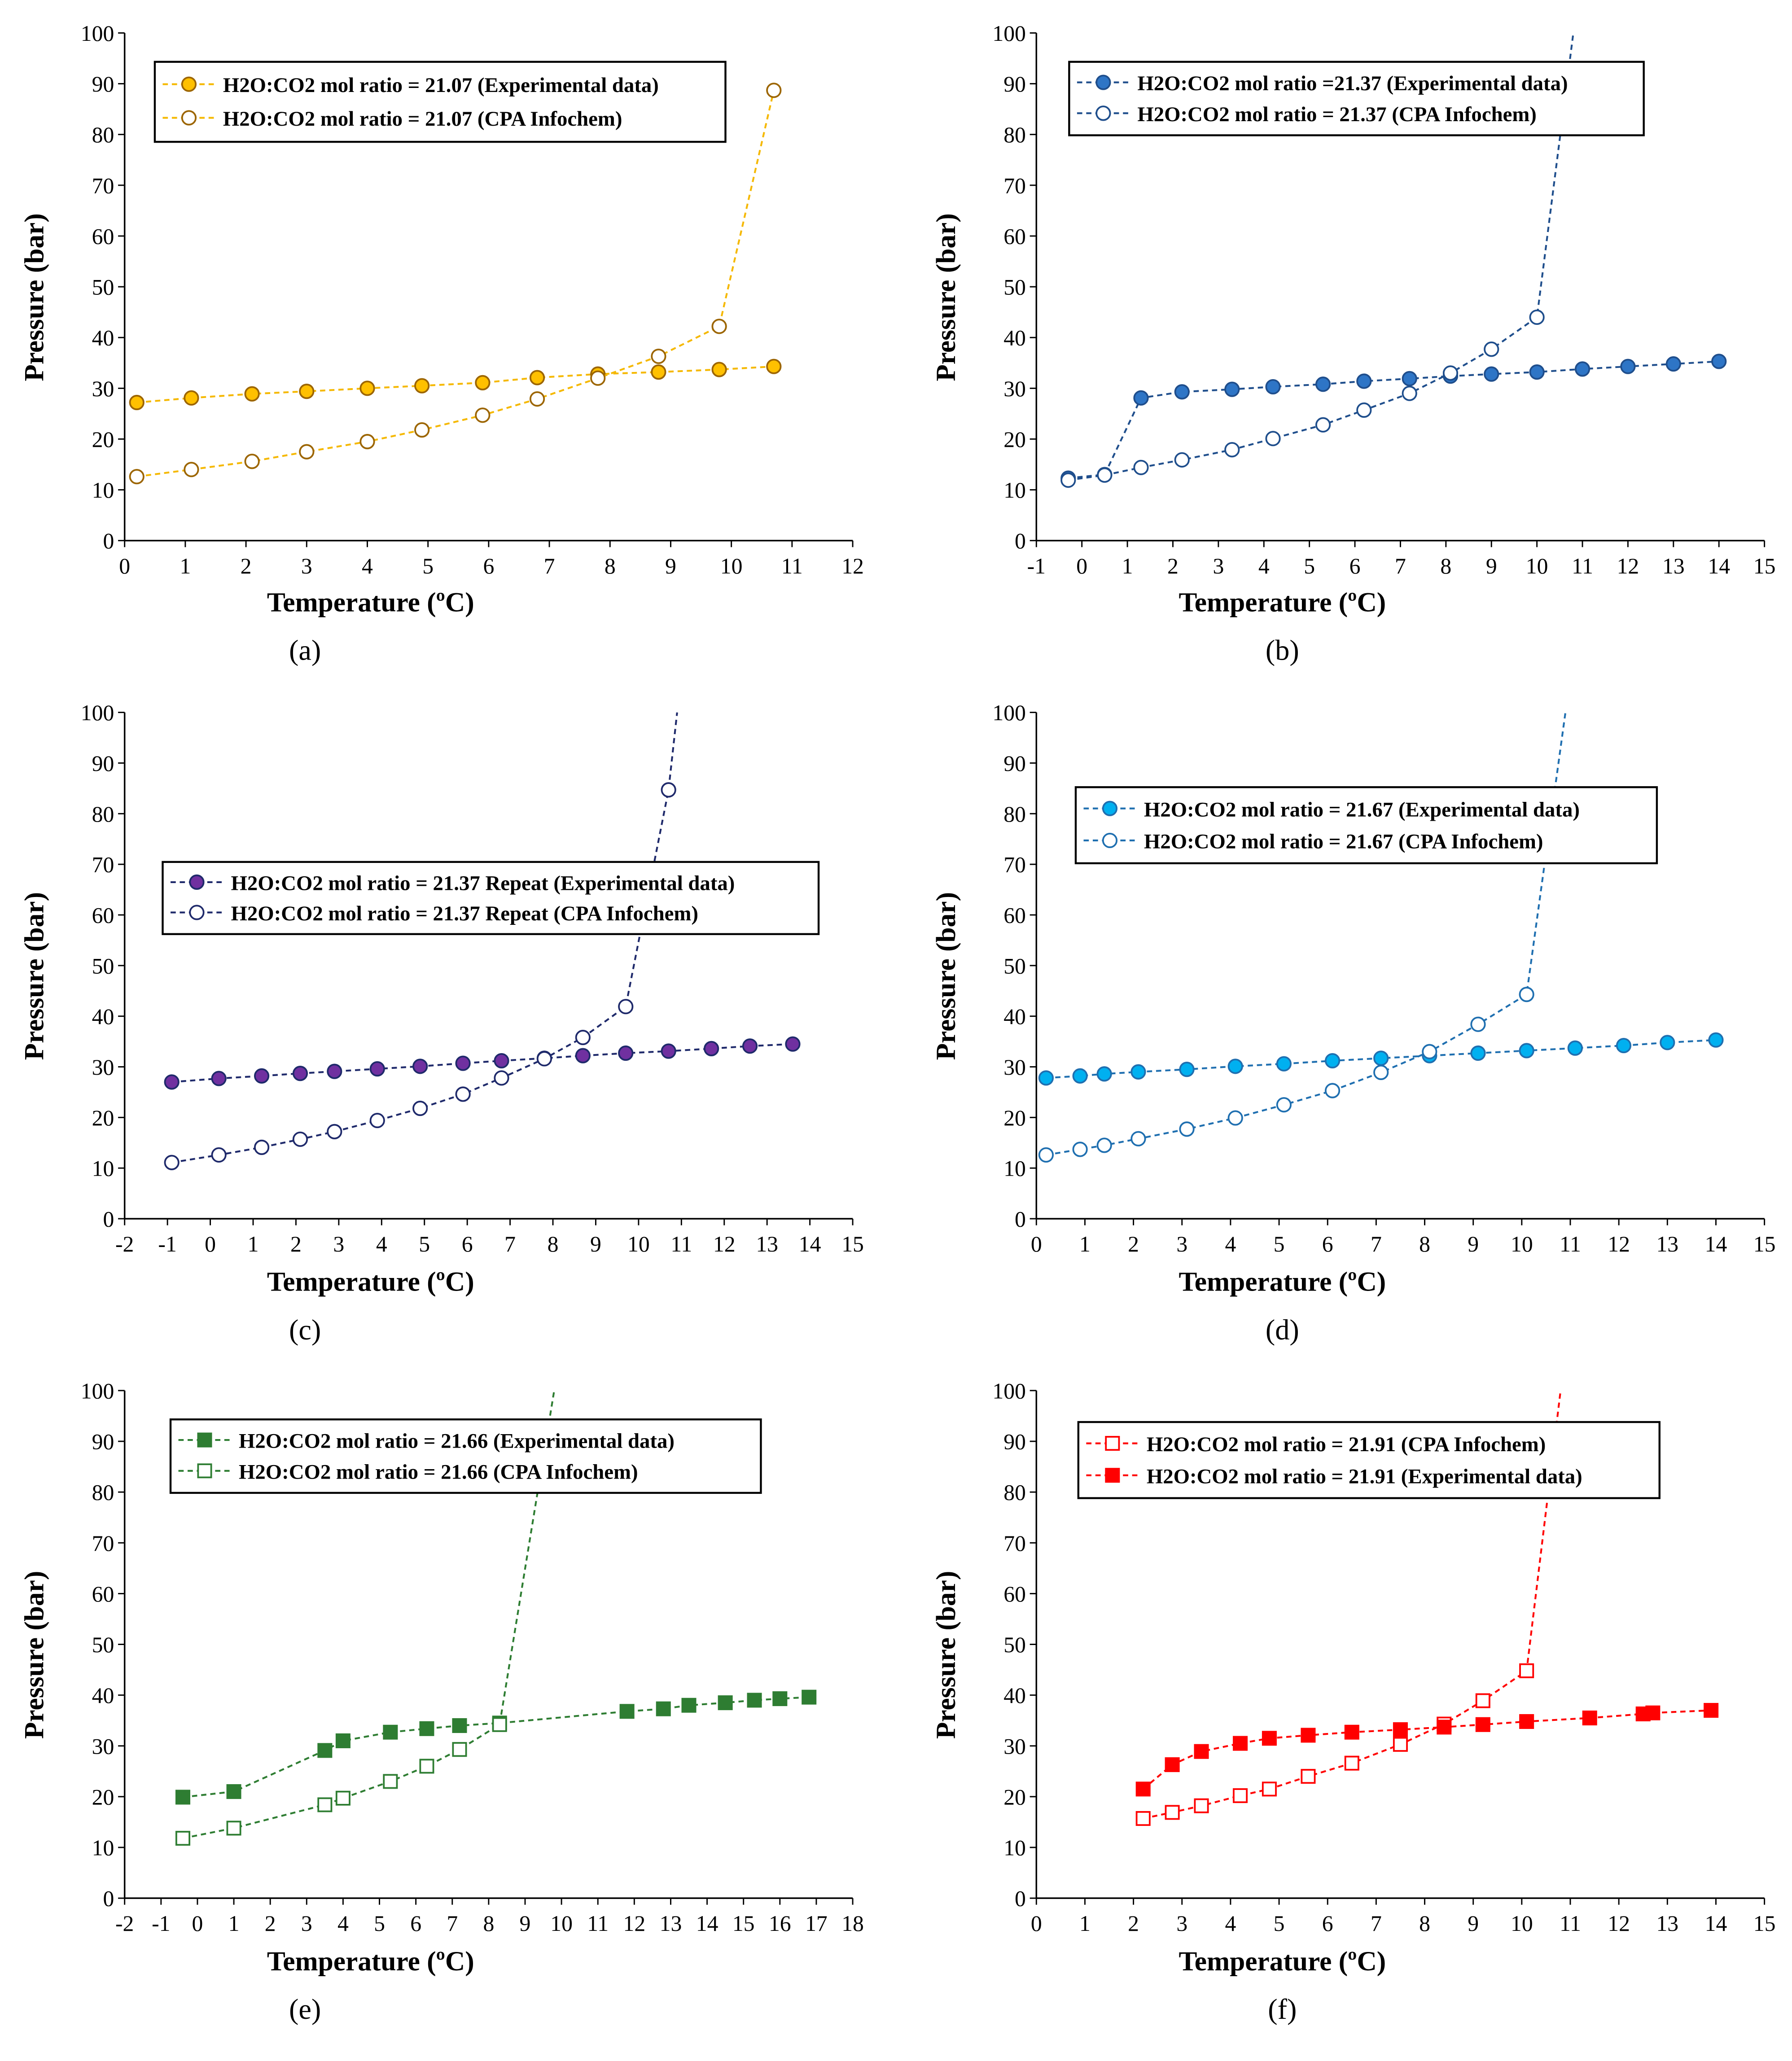 The image size is (1792, 2061). What do you see at coordinates (1218, 566) in the screenshot?
I see `x-tick-label: 3` at bounding box center [1218, 566].